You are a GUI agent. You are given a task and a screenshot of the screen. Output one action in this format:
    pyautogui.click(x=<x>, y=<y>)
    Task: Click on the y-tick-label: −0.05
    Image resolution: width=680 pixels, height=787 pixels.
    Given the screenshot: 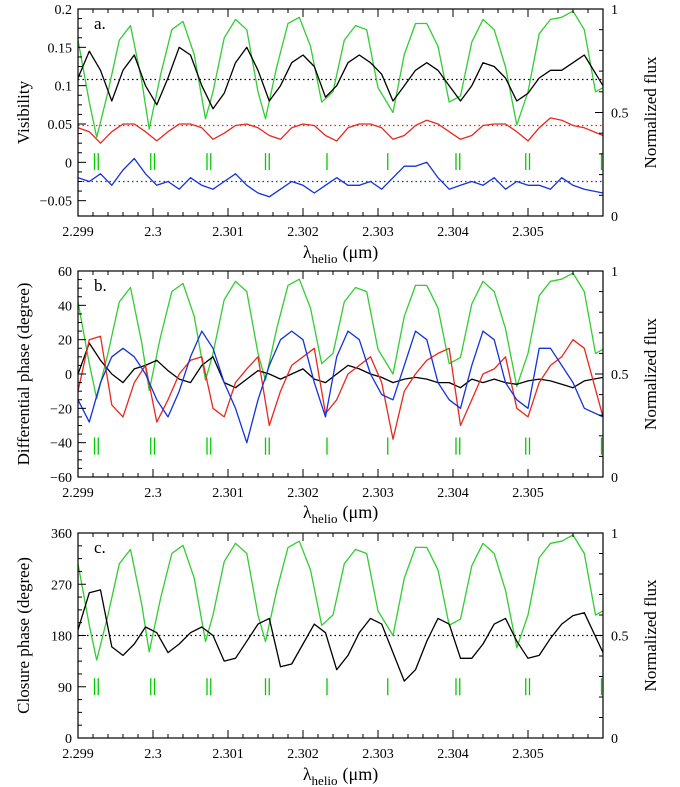 What is the action you would take?
    pyautogui.click(x=56, y=202)
    